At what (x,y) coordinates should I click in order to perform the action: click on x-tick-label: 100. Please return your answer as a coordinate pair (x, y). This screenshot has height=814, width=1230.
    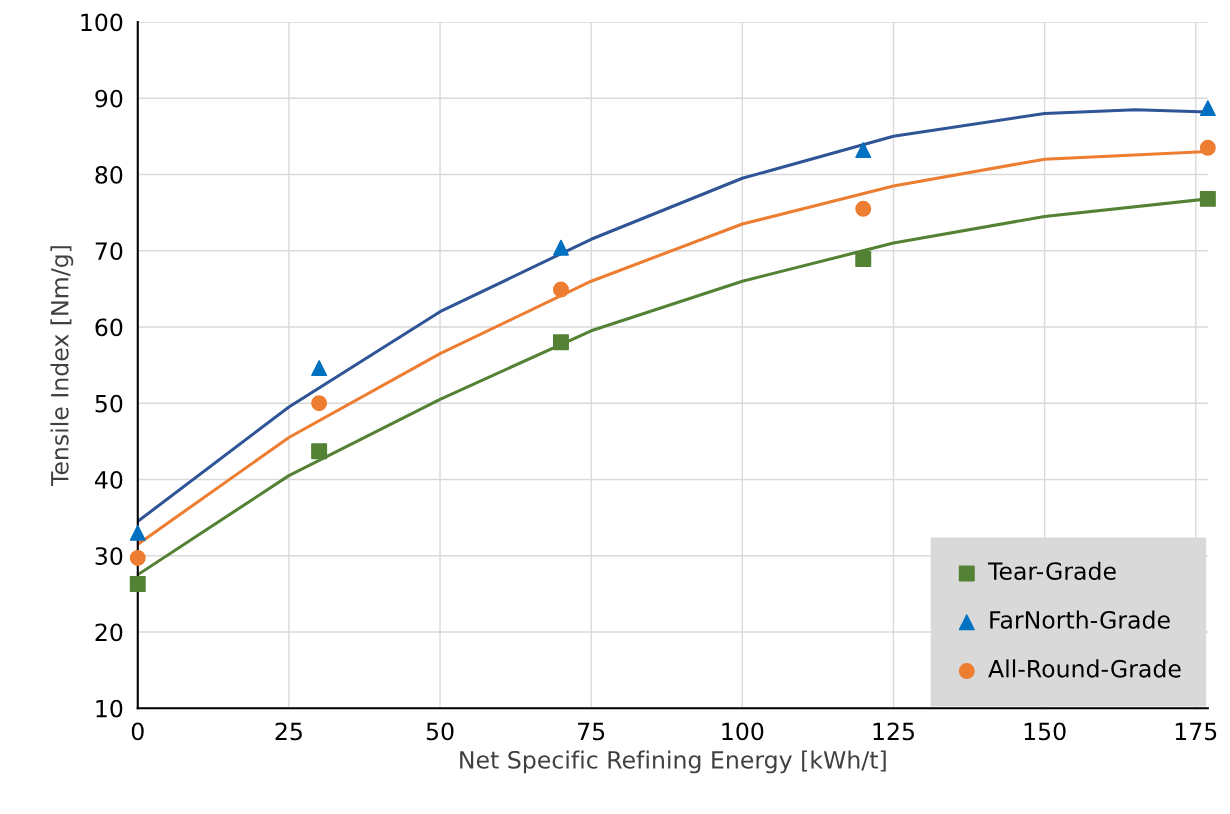
    Looking at the image, I should click on (743, 731).